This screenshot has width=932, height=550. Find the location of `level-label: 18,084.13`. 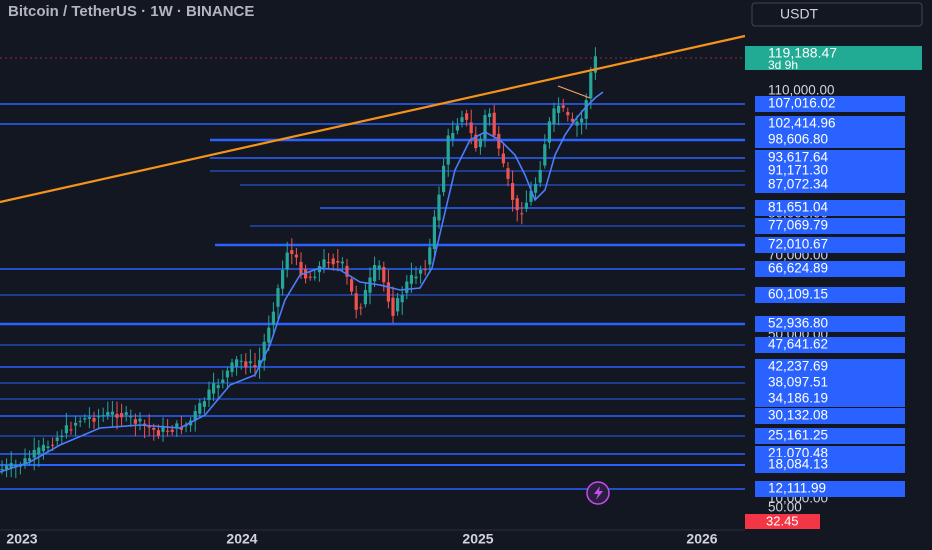

level-label: 18,084.13 is located at coordinates (798, 464).